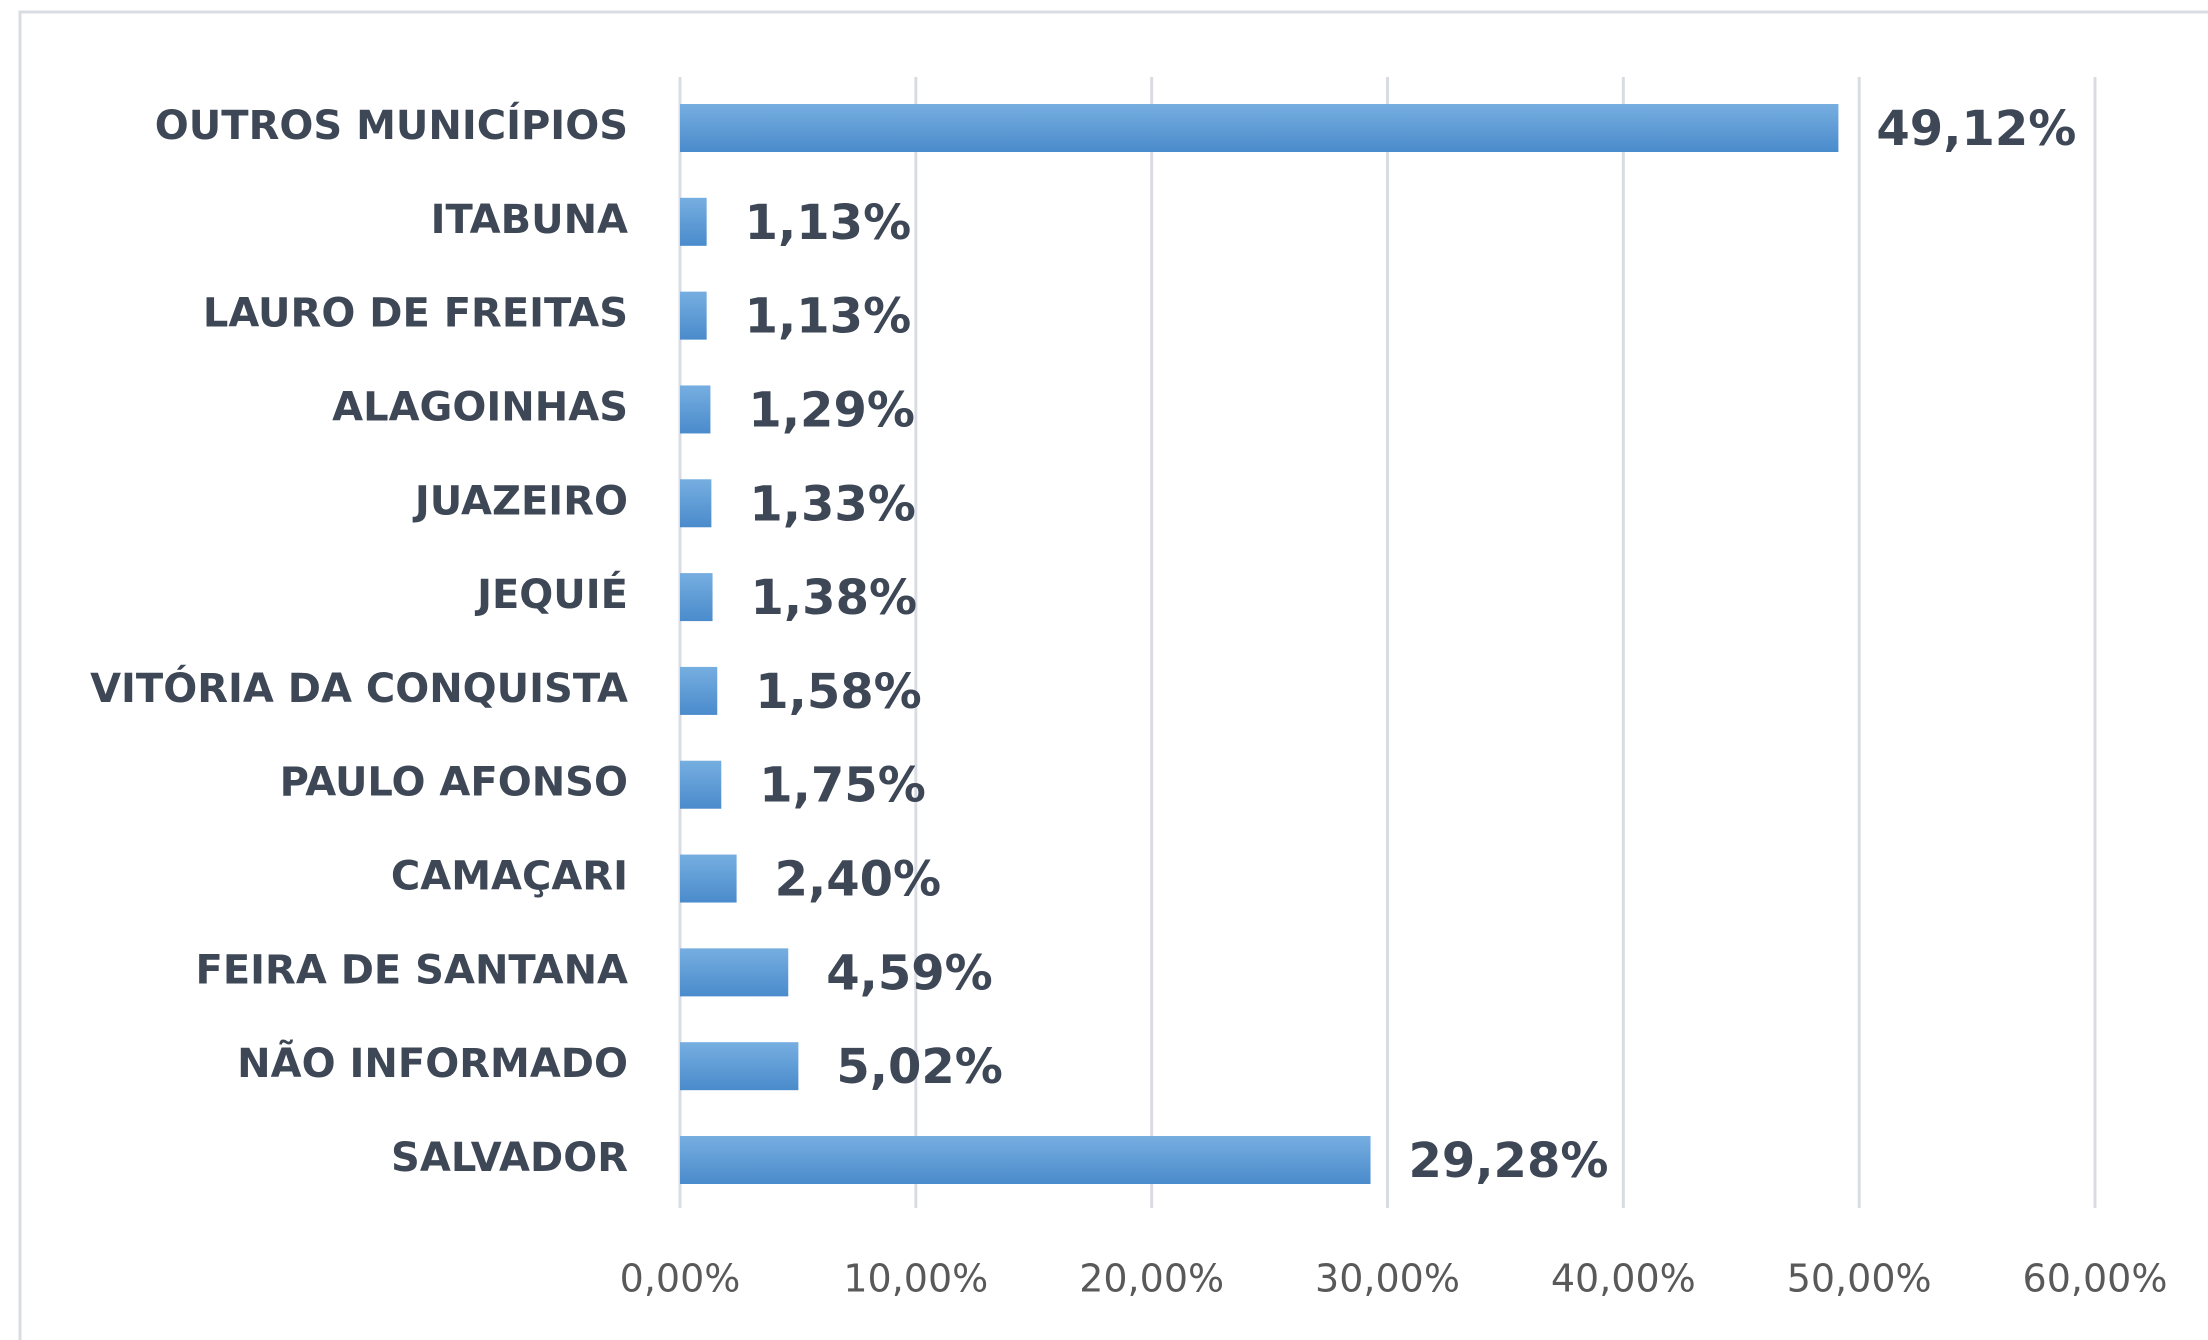 This screenshot has width=2208, height=1340. Describe the element at coordinates (454, 783) in the screenshot. I see `y-tick-label: PAULO AFONSO` at that location.